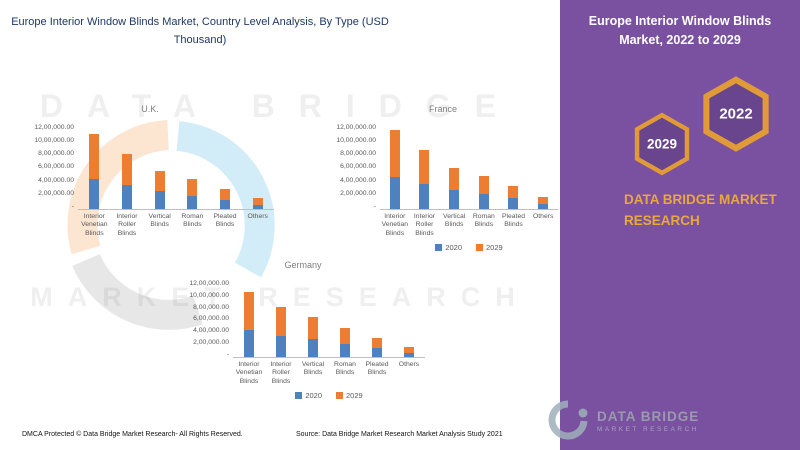 The image size is (800, 450). I want to click on legend-swatch-2029, so click(479, 248).